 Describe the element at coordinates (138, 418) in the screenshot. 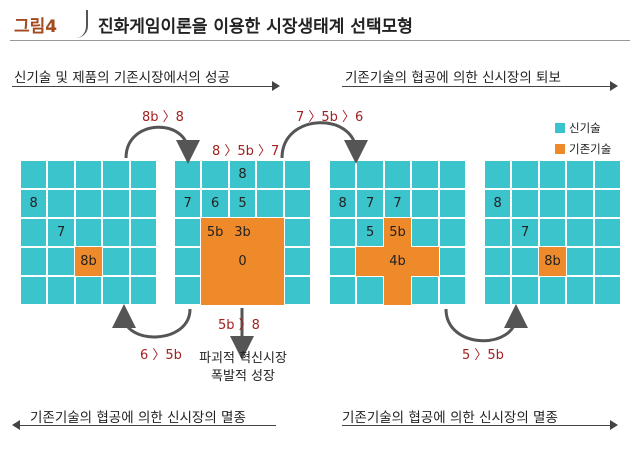

I see `phase-bottom-left: 기존기술의 협공에 의한 신시장의 멸종` at that location.